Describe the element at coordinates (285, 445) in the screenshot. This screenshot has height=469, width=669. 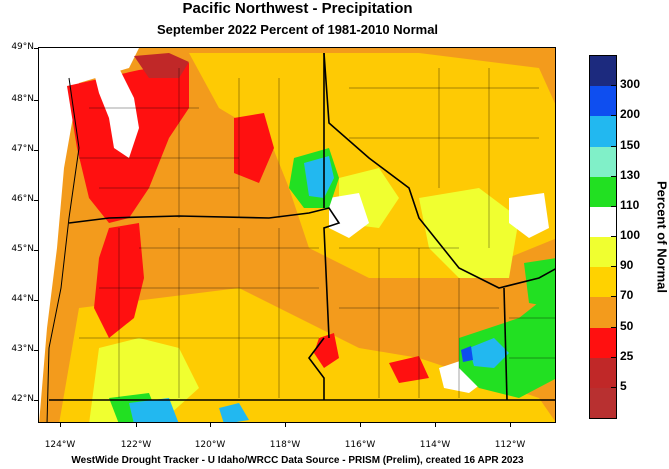
I see `lon-label-118: 118°W` at that location.